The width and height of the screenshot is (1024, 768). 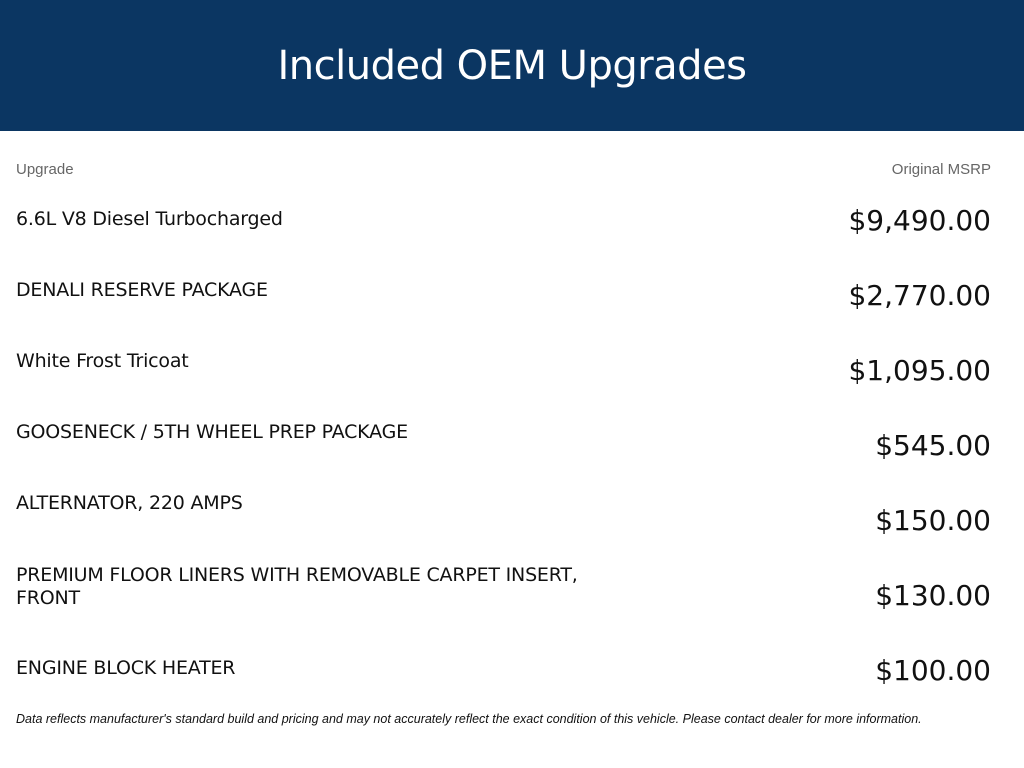 What do you see at coordinates (919, 370) in the screenshot?
I see `upgrade-price: $1,095.00` at bounding box center [919, 370].